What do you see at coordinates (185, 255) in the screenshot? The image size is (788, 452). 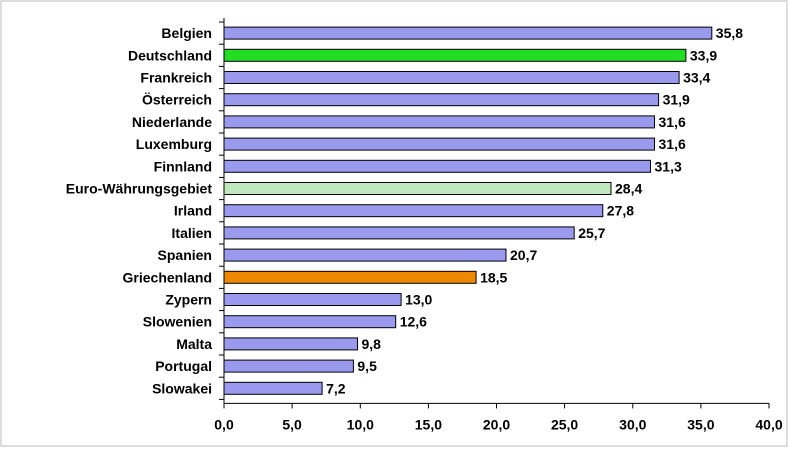 I see `category-label-10: Spanien` at bounding box center [185, 255].